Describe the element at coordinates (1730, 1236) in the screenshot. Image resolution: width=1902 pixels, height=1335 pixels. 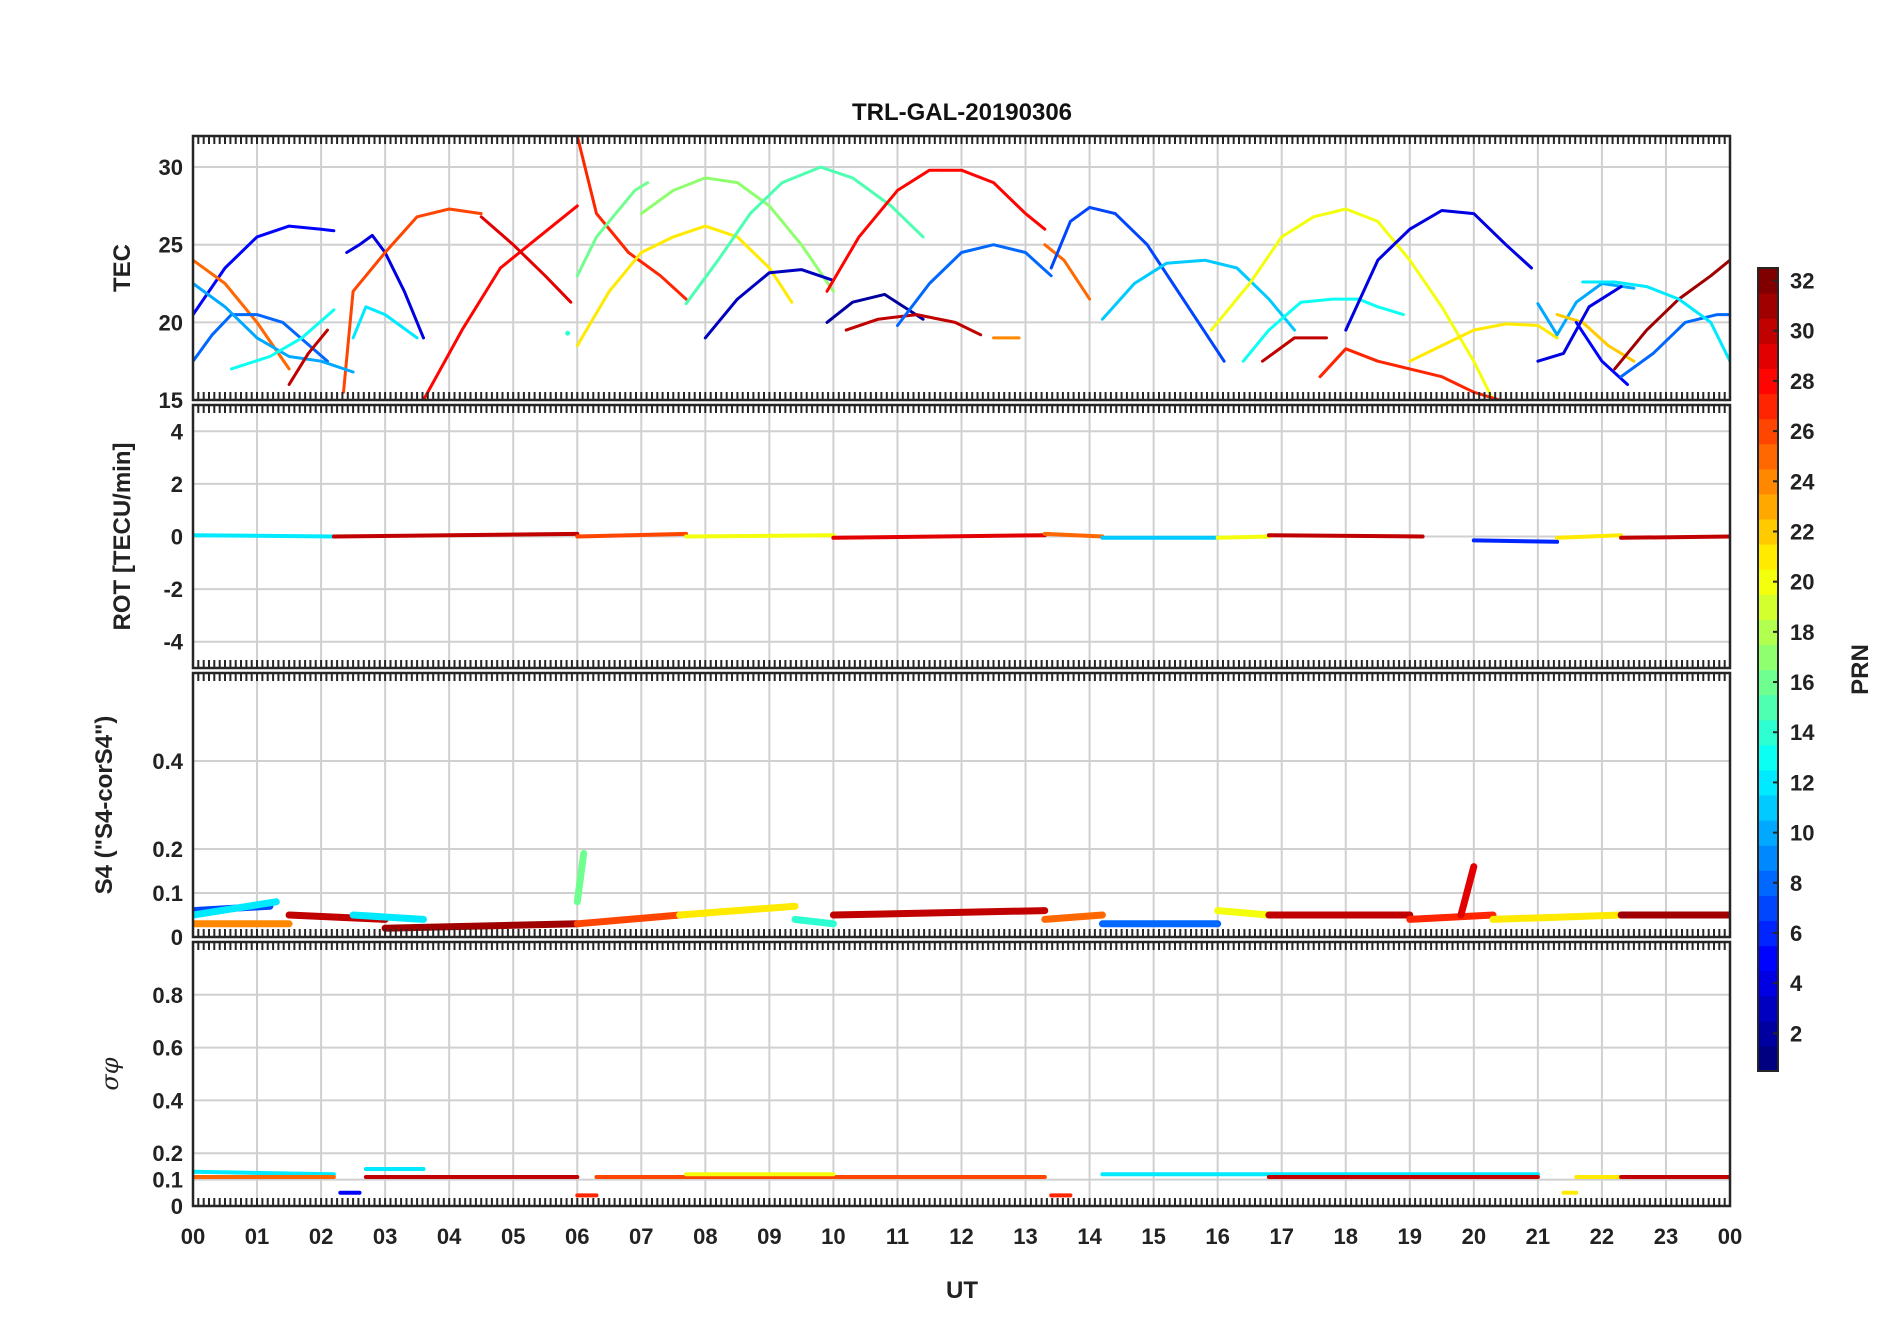
I see `x-tick-label: 00` at that location.